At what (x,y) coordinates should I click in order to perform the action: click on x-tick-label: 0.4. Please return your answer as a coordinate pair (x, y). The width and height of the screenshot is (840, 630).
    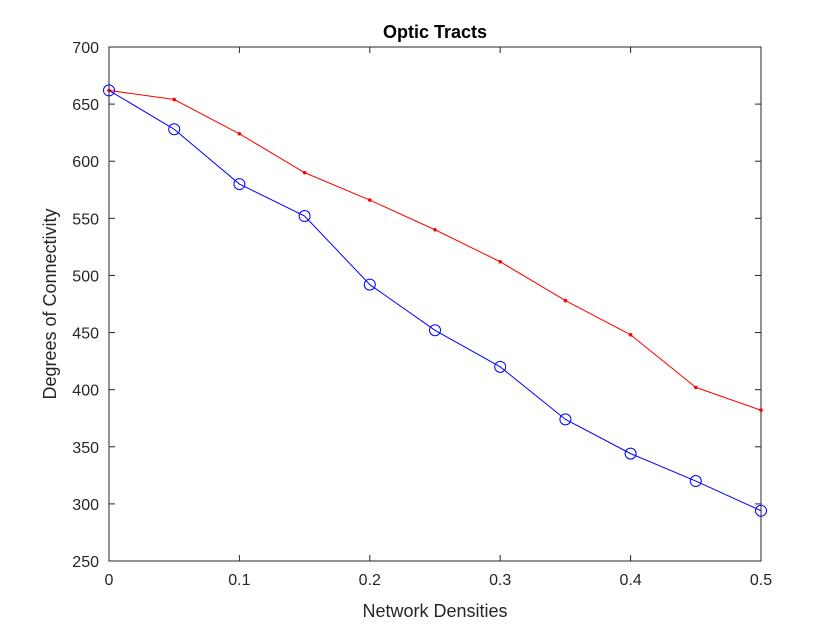
    Looking at the image, I should click on (630, 580).